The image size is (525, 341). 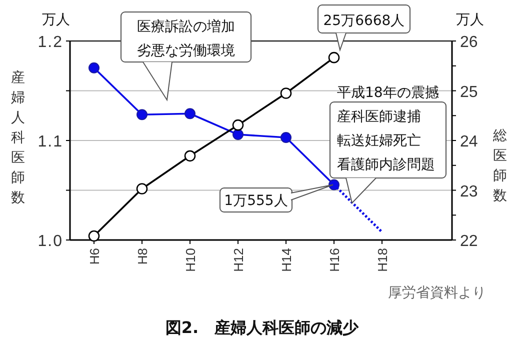 I want to click on x-tick-label: H14, so click(x=286, y=260).